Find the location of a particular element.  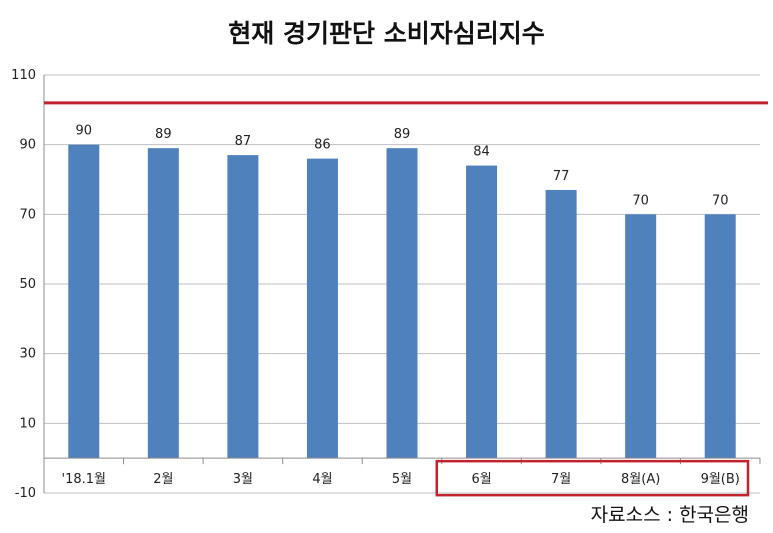

y-tick-label: 30 is located at coordinates (27, 354).